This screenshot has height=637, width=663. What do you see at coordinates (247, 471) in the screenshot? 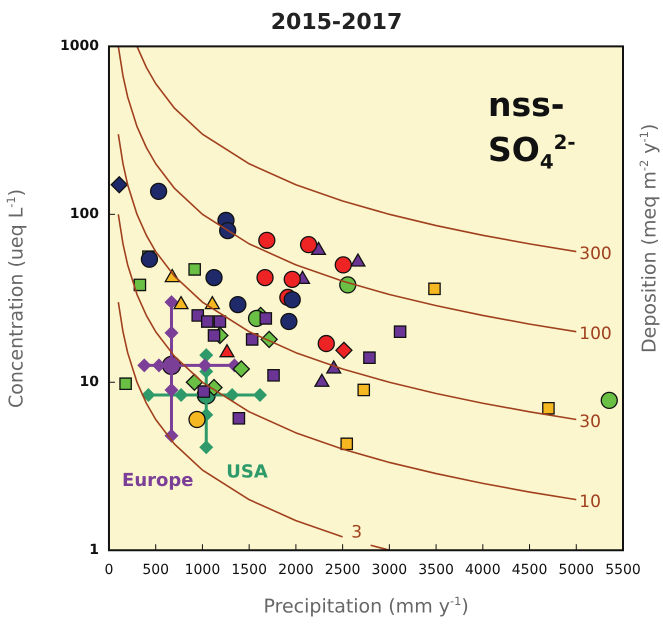
I see `text: USA` at bounding box center [247, 471].